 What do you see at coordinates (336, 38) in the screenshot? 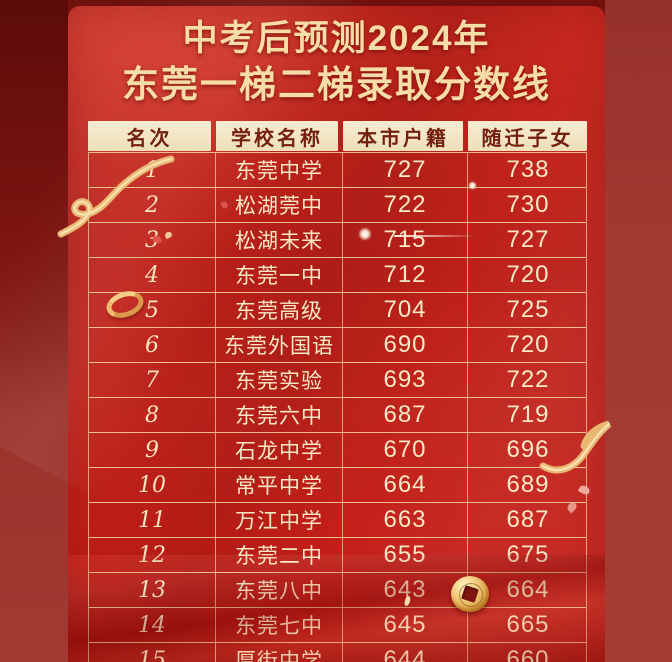
I see `title-line-1: 中考后预测2024年` at bounding box center [336, 38].